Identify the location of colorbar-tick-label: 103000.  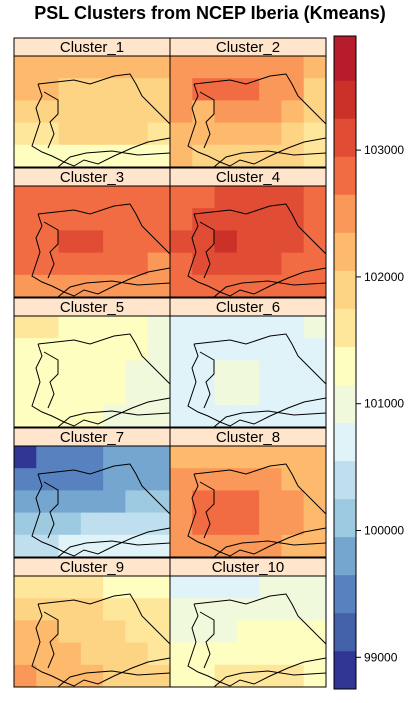
(384, 150).